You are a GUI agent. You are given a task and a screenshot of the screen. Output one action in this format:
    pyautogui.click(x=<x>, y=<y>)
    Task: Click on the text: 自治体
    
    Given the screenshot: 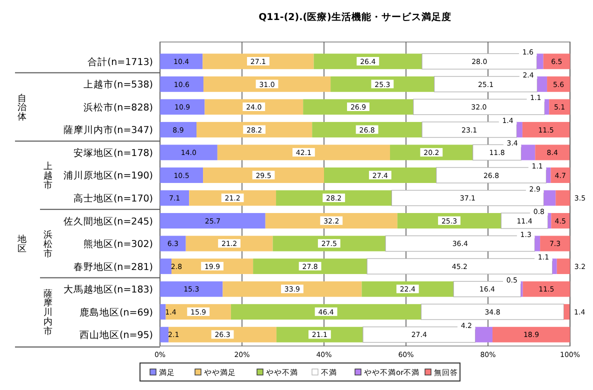 What is the action you would take?
    pyautogui.click(x=22, y=107)
    